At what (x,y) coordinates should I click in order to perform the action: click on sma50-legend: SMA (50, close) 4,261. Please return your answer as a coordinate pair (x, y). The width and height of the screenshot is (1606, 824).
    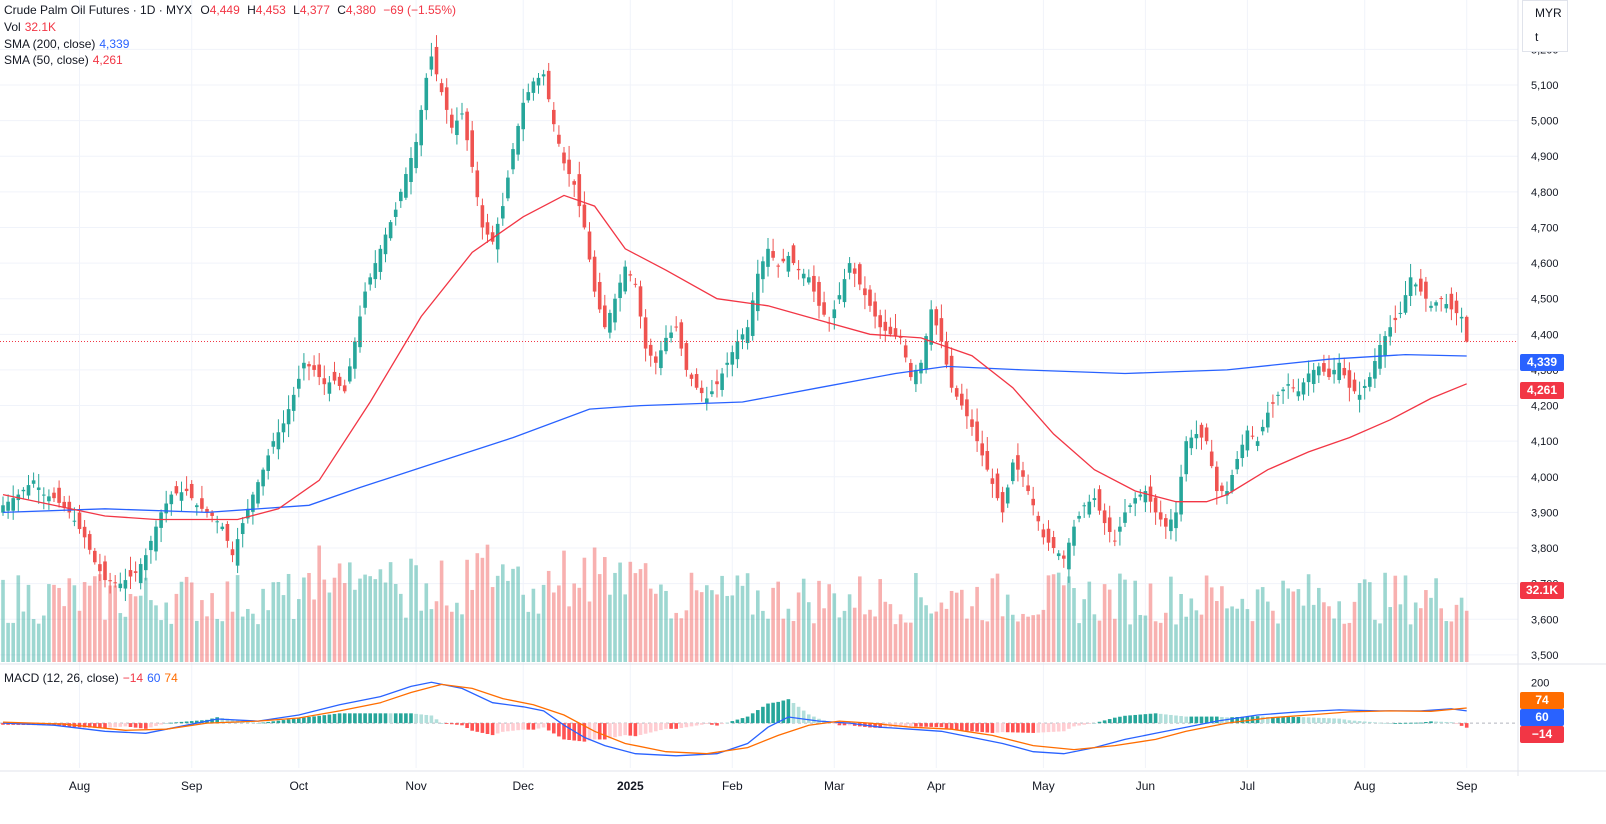
    Looking at the image, I should click on (63, 60).